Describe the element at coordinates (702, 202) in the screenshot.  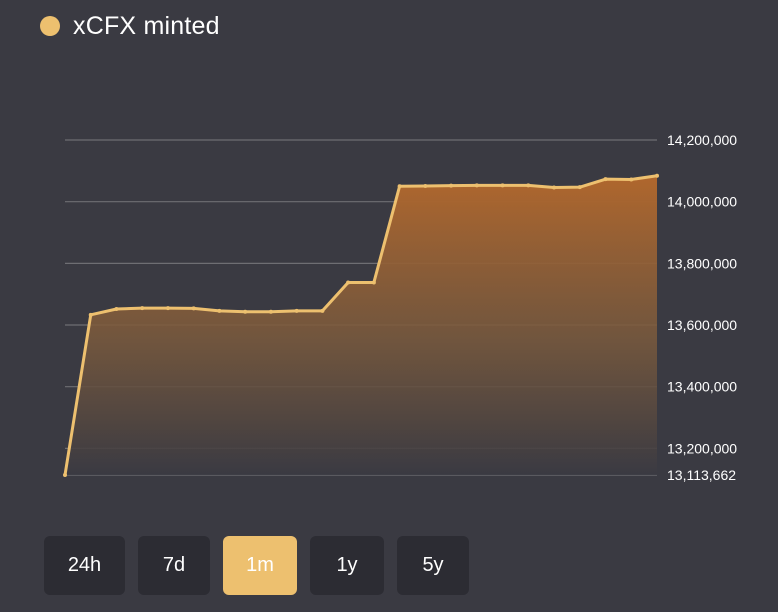
I see `y-tick-label: 14,000,000` at that location.